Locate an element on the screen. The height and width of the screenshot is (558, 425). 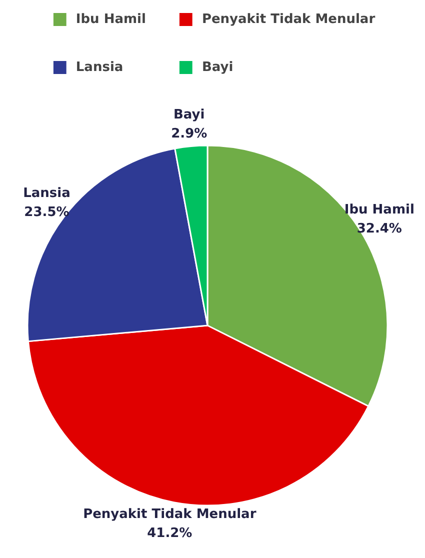
legend-label: Ibu Hamil is located at coordinates (111, 19).